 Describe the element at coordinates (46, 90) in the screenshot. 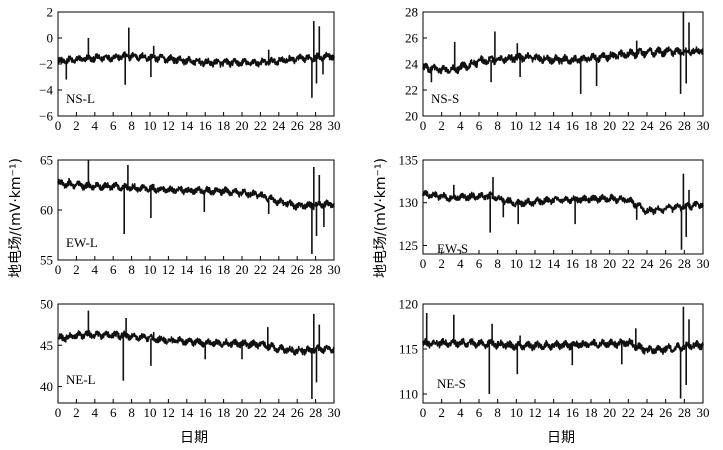

I see `y-tick-label: −4` at that location.